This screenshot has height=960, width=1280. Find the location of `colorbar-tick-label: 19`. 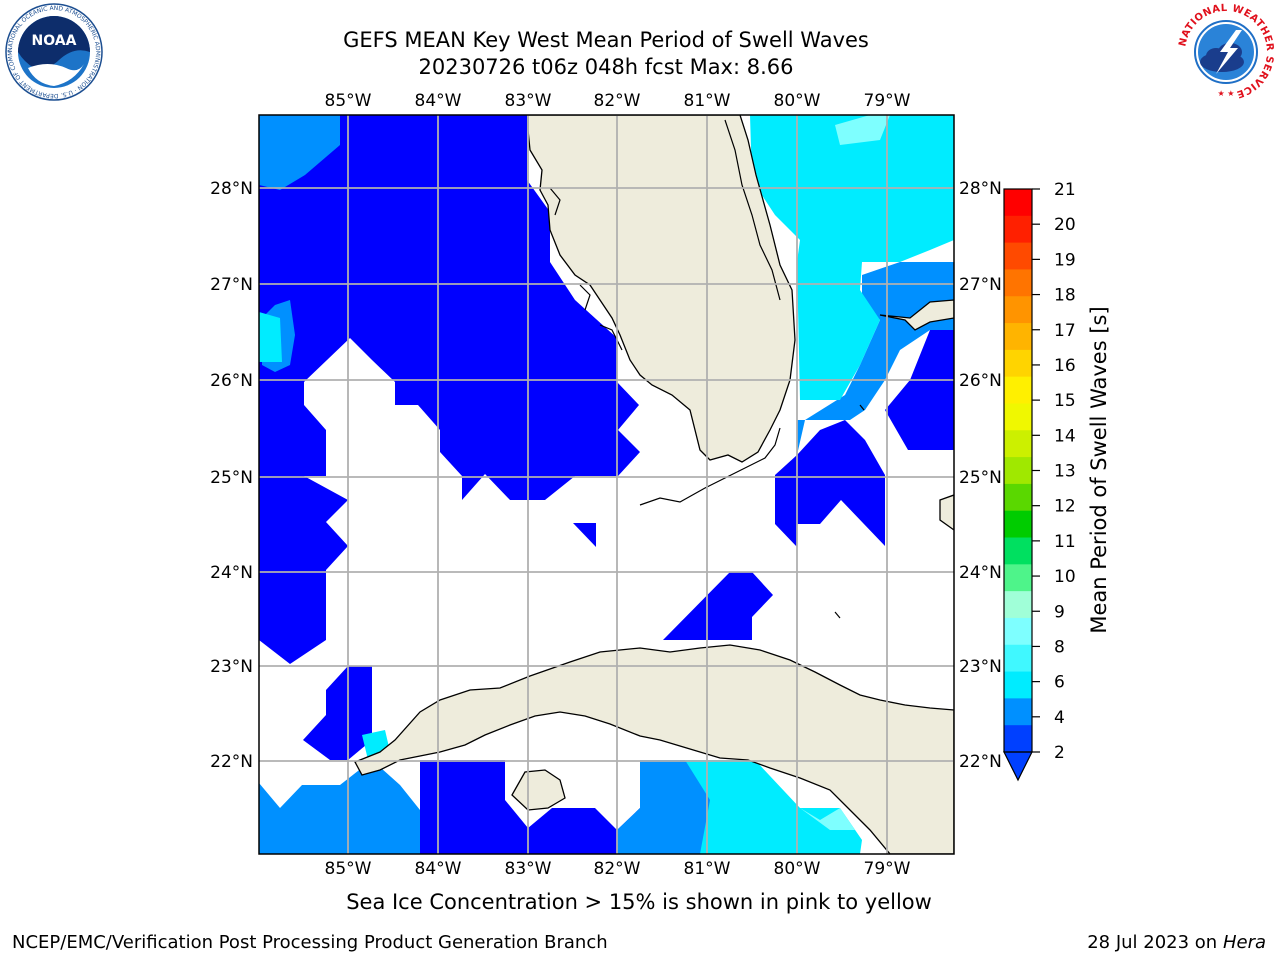

colorbar-tick-label: 19 is located at coordinates (1065, 260).